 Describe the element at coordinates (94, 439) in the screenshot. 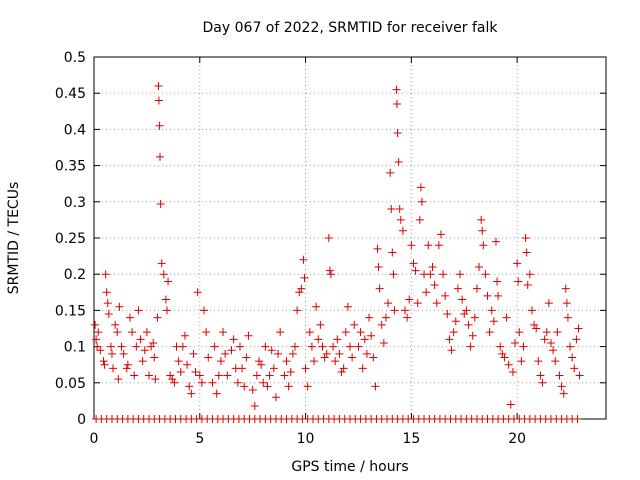

I see `x-tick-label: 0` at that location.